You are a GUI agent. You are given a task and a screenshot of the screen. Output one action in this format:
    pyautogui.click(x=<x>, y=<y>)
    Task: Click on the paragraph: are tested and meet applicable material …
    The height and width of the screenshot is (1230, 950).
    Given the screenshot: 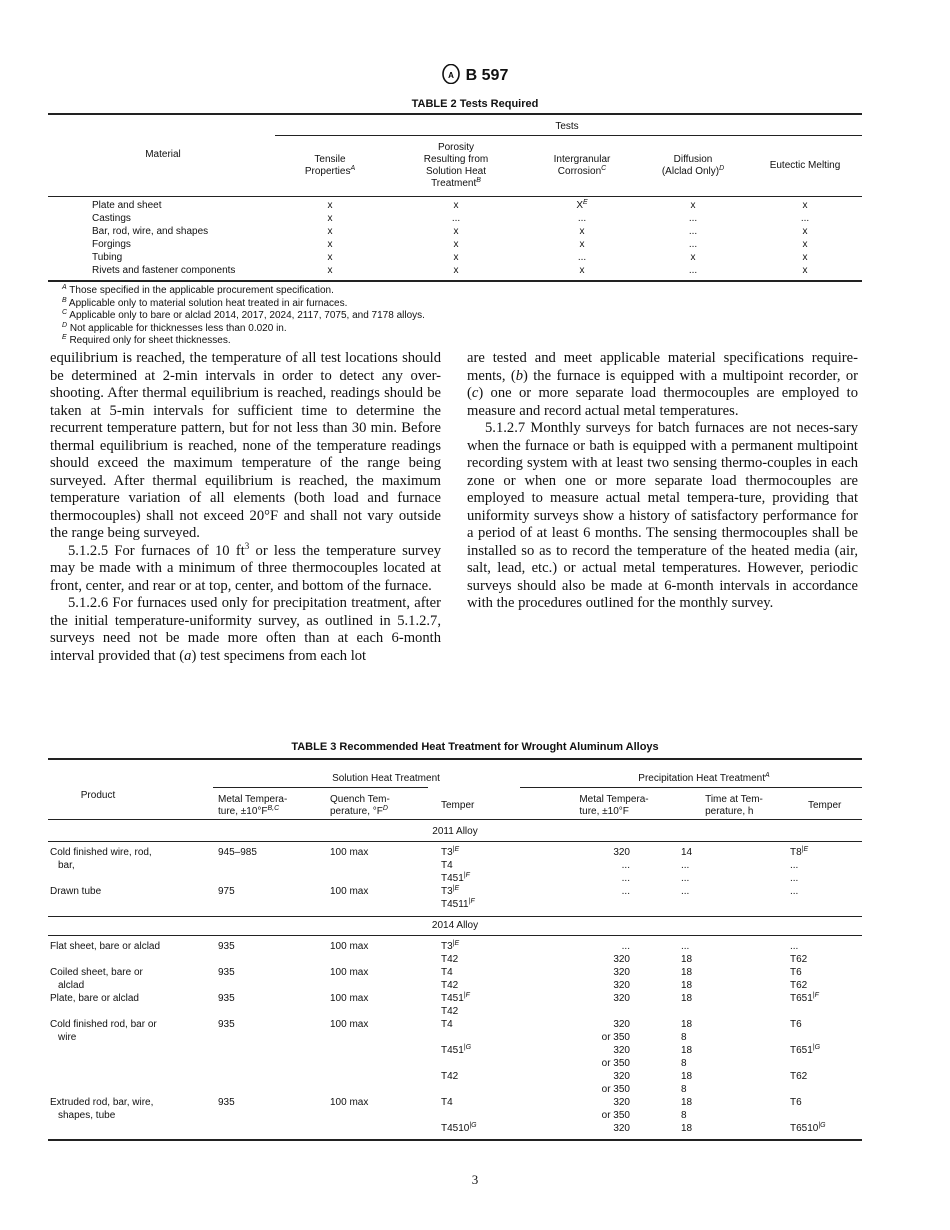 What is the action you would take?
    pyautogui.click(x=662, y=384)
    